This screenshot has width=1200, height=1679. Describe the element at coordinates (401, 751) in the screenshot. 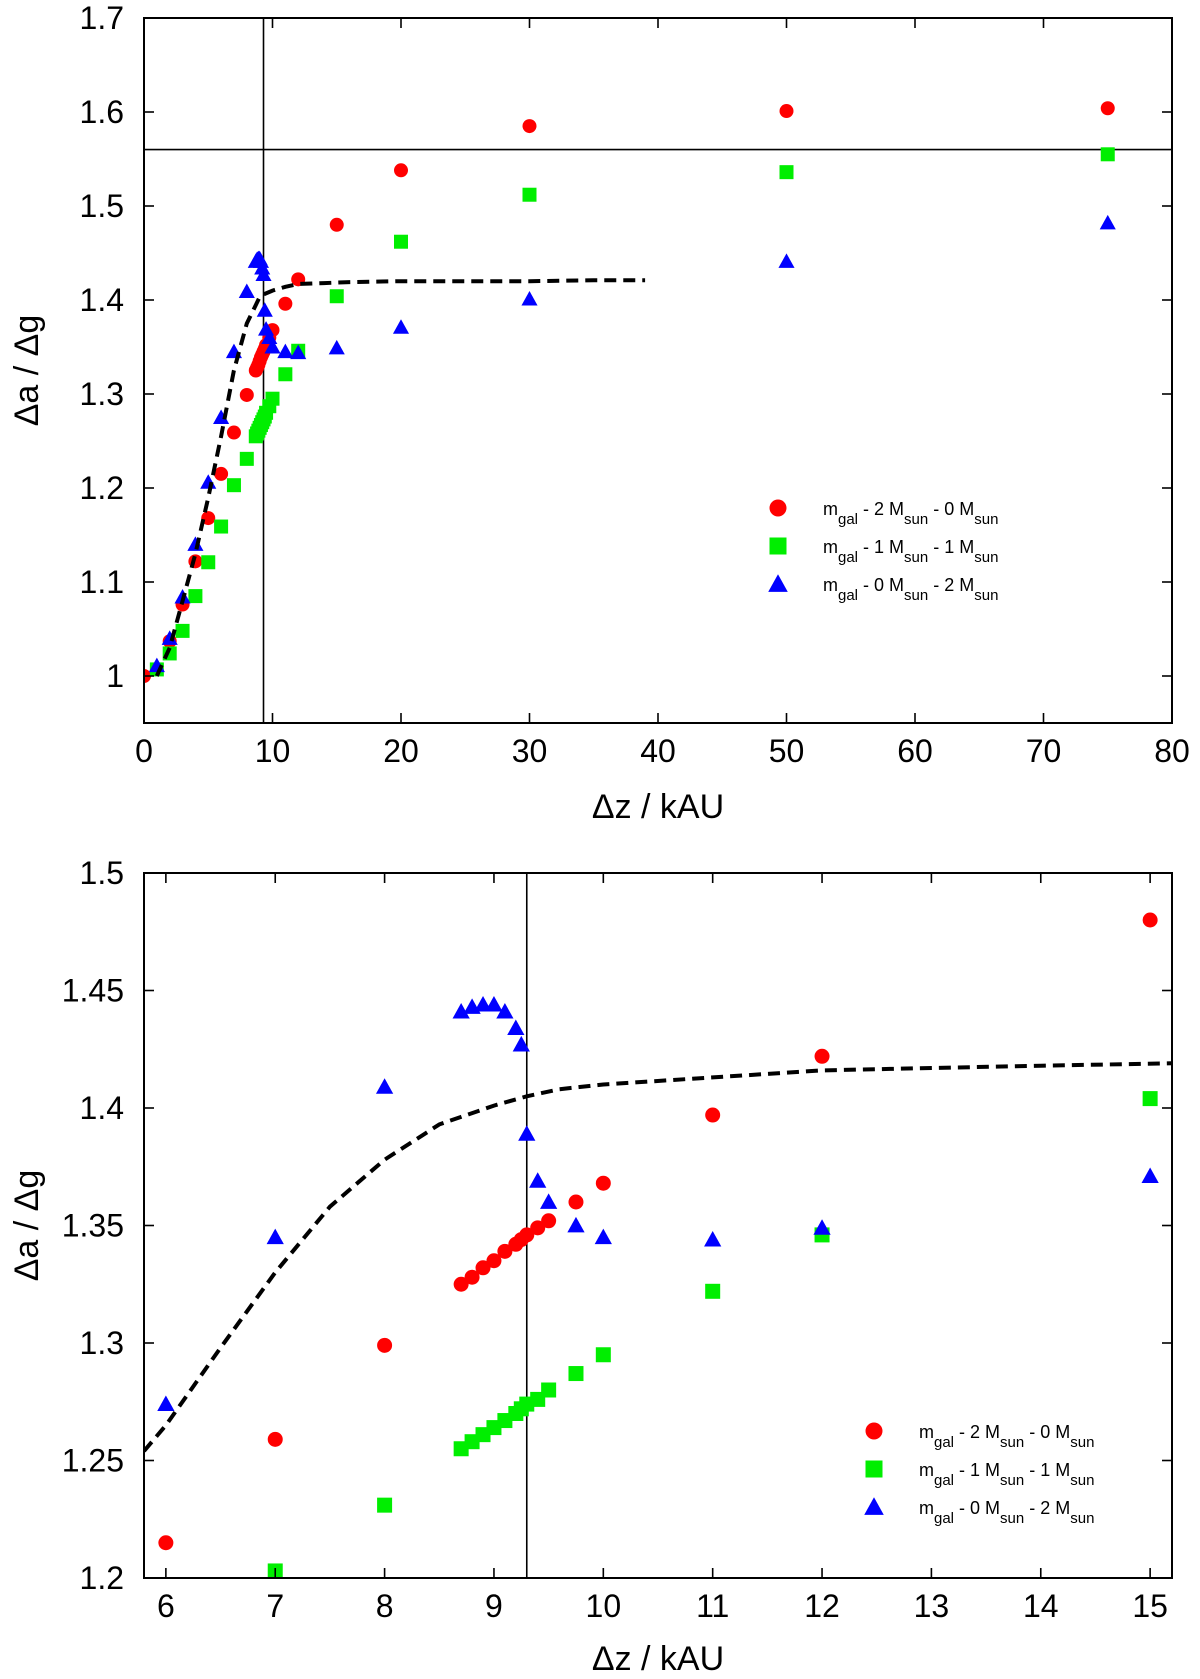

I see `x-tick-label: 20` at that location.